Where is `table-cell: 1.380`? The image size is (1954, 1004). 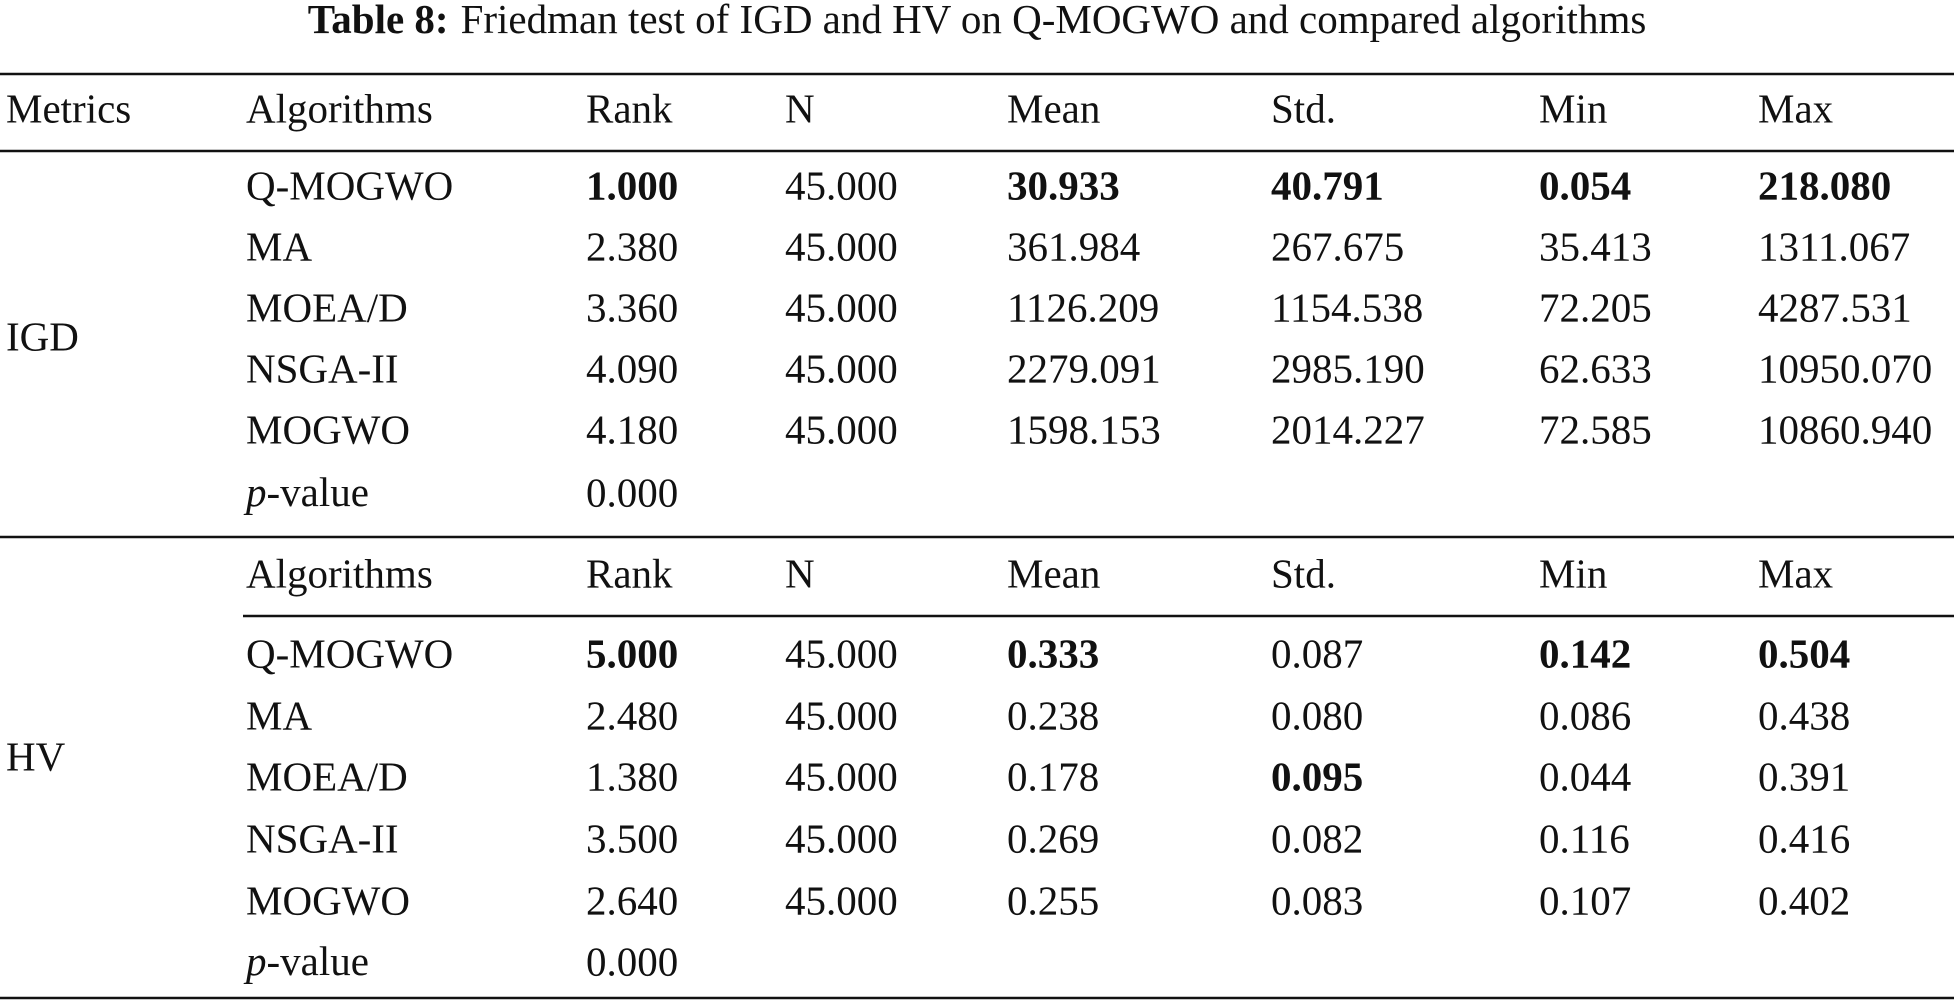 table-cell: 1.380 is located at coordinates (632, 776).